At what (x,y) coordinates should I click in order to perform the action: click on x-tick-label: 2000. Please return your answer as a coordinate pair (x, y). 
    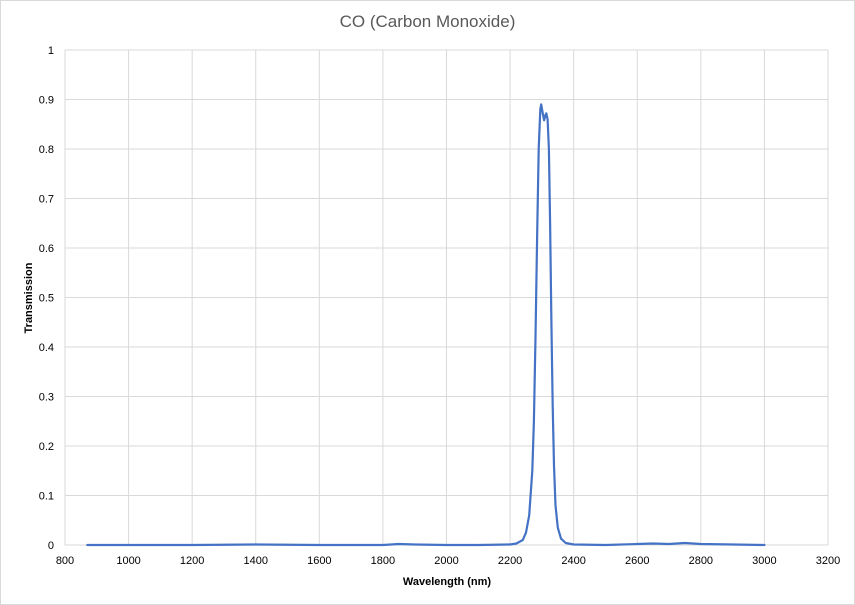
    Looking at the image, I should click on (446, 561).